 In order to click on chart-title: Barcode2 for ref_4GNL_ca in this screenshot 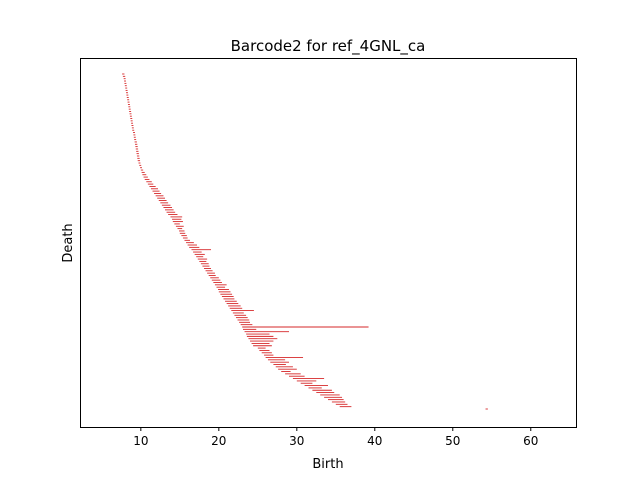, I will do `click(328, 46)`.